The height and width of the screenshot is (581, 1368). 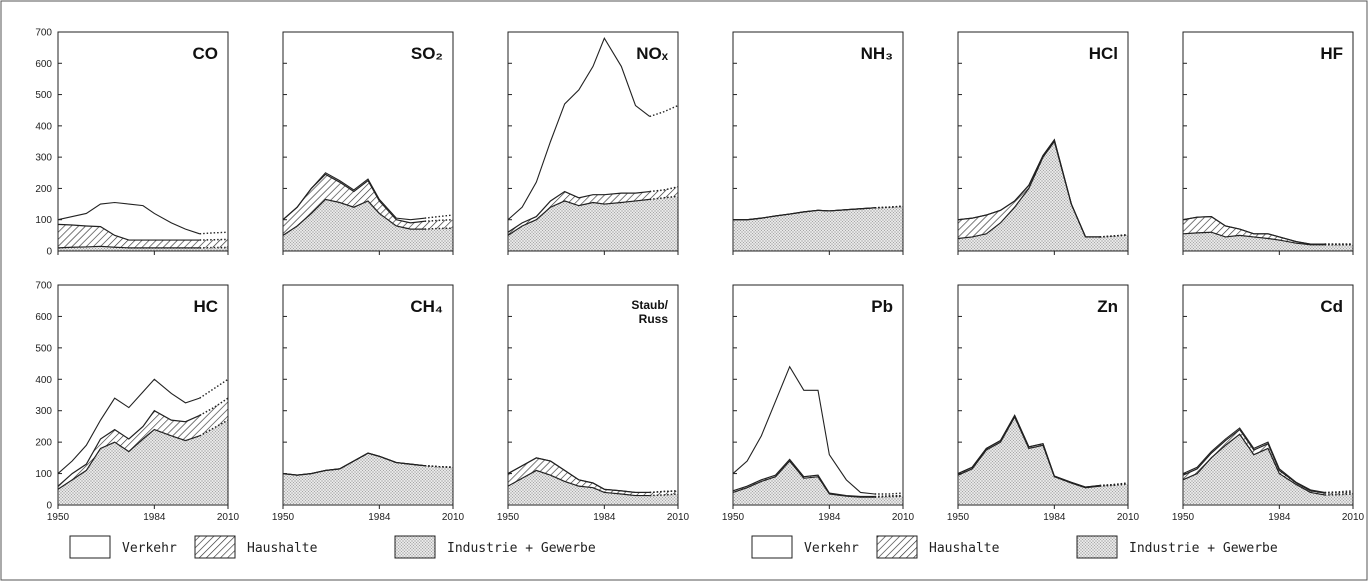 I want to click on panel-title-so2: SO₂, so click(x=427, y=53).